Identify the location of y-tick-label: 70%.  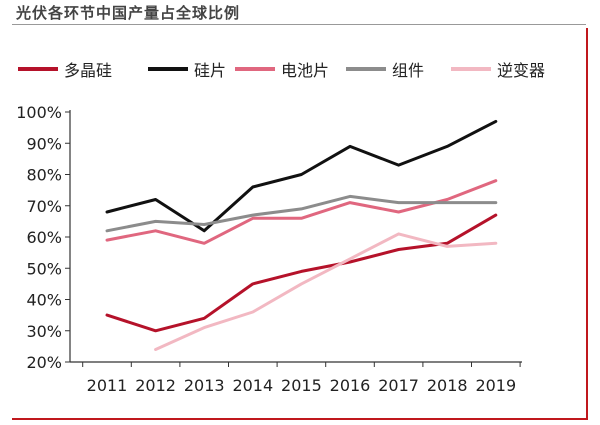
(44, 206).